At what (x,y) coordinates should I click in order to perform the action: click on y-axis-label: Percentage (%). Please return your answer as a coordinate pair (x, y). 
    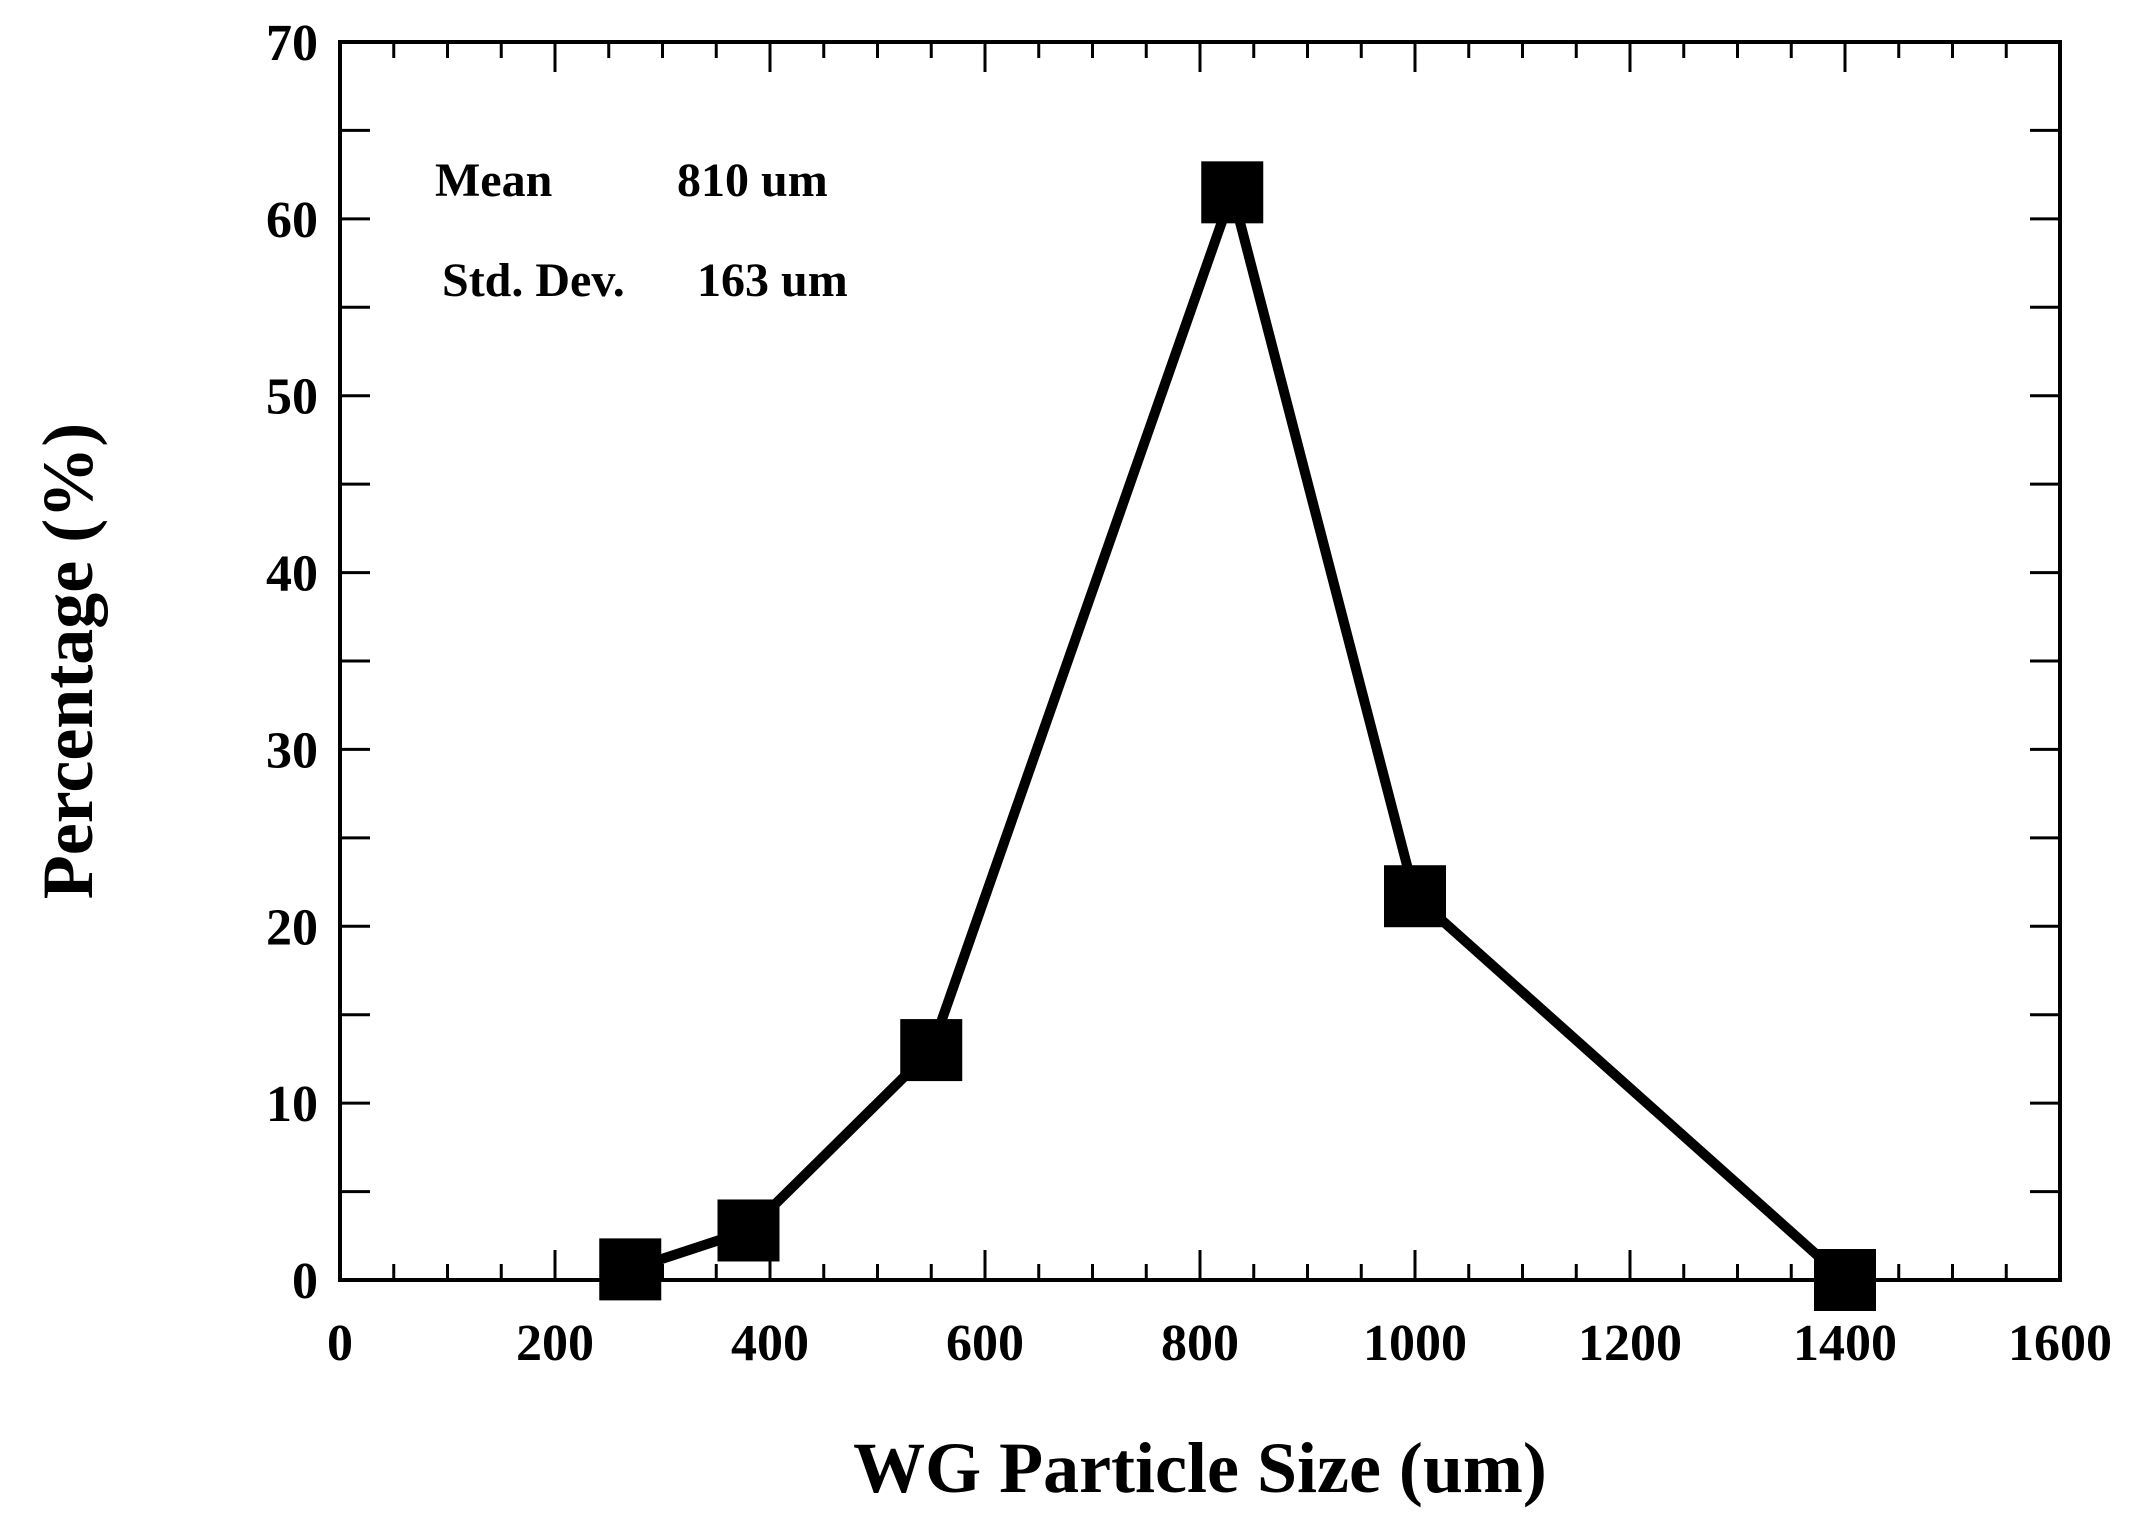
    Looking at the image, I should click on (68, 661).